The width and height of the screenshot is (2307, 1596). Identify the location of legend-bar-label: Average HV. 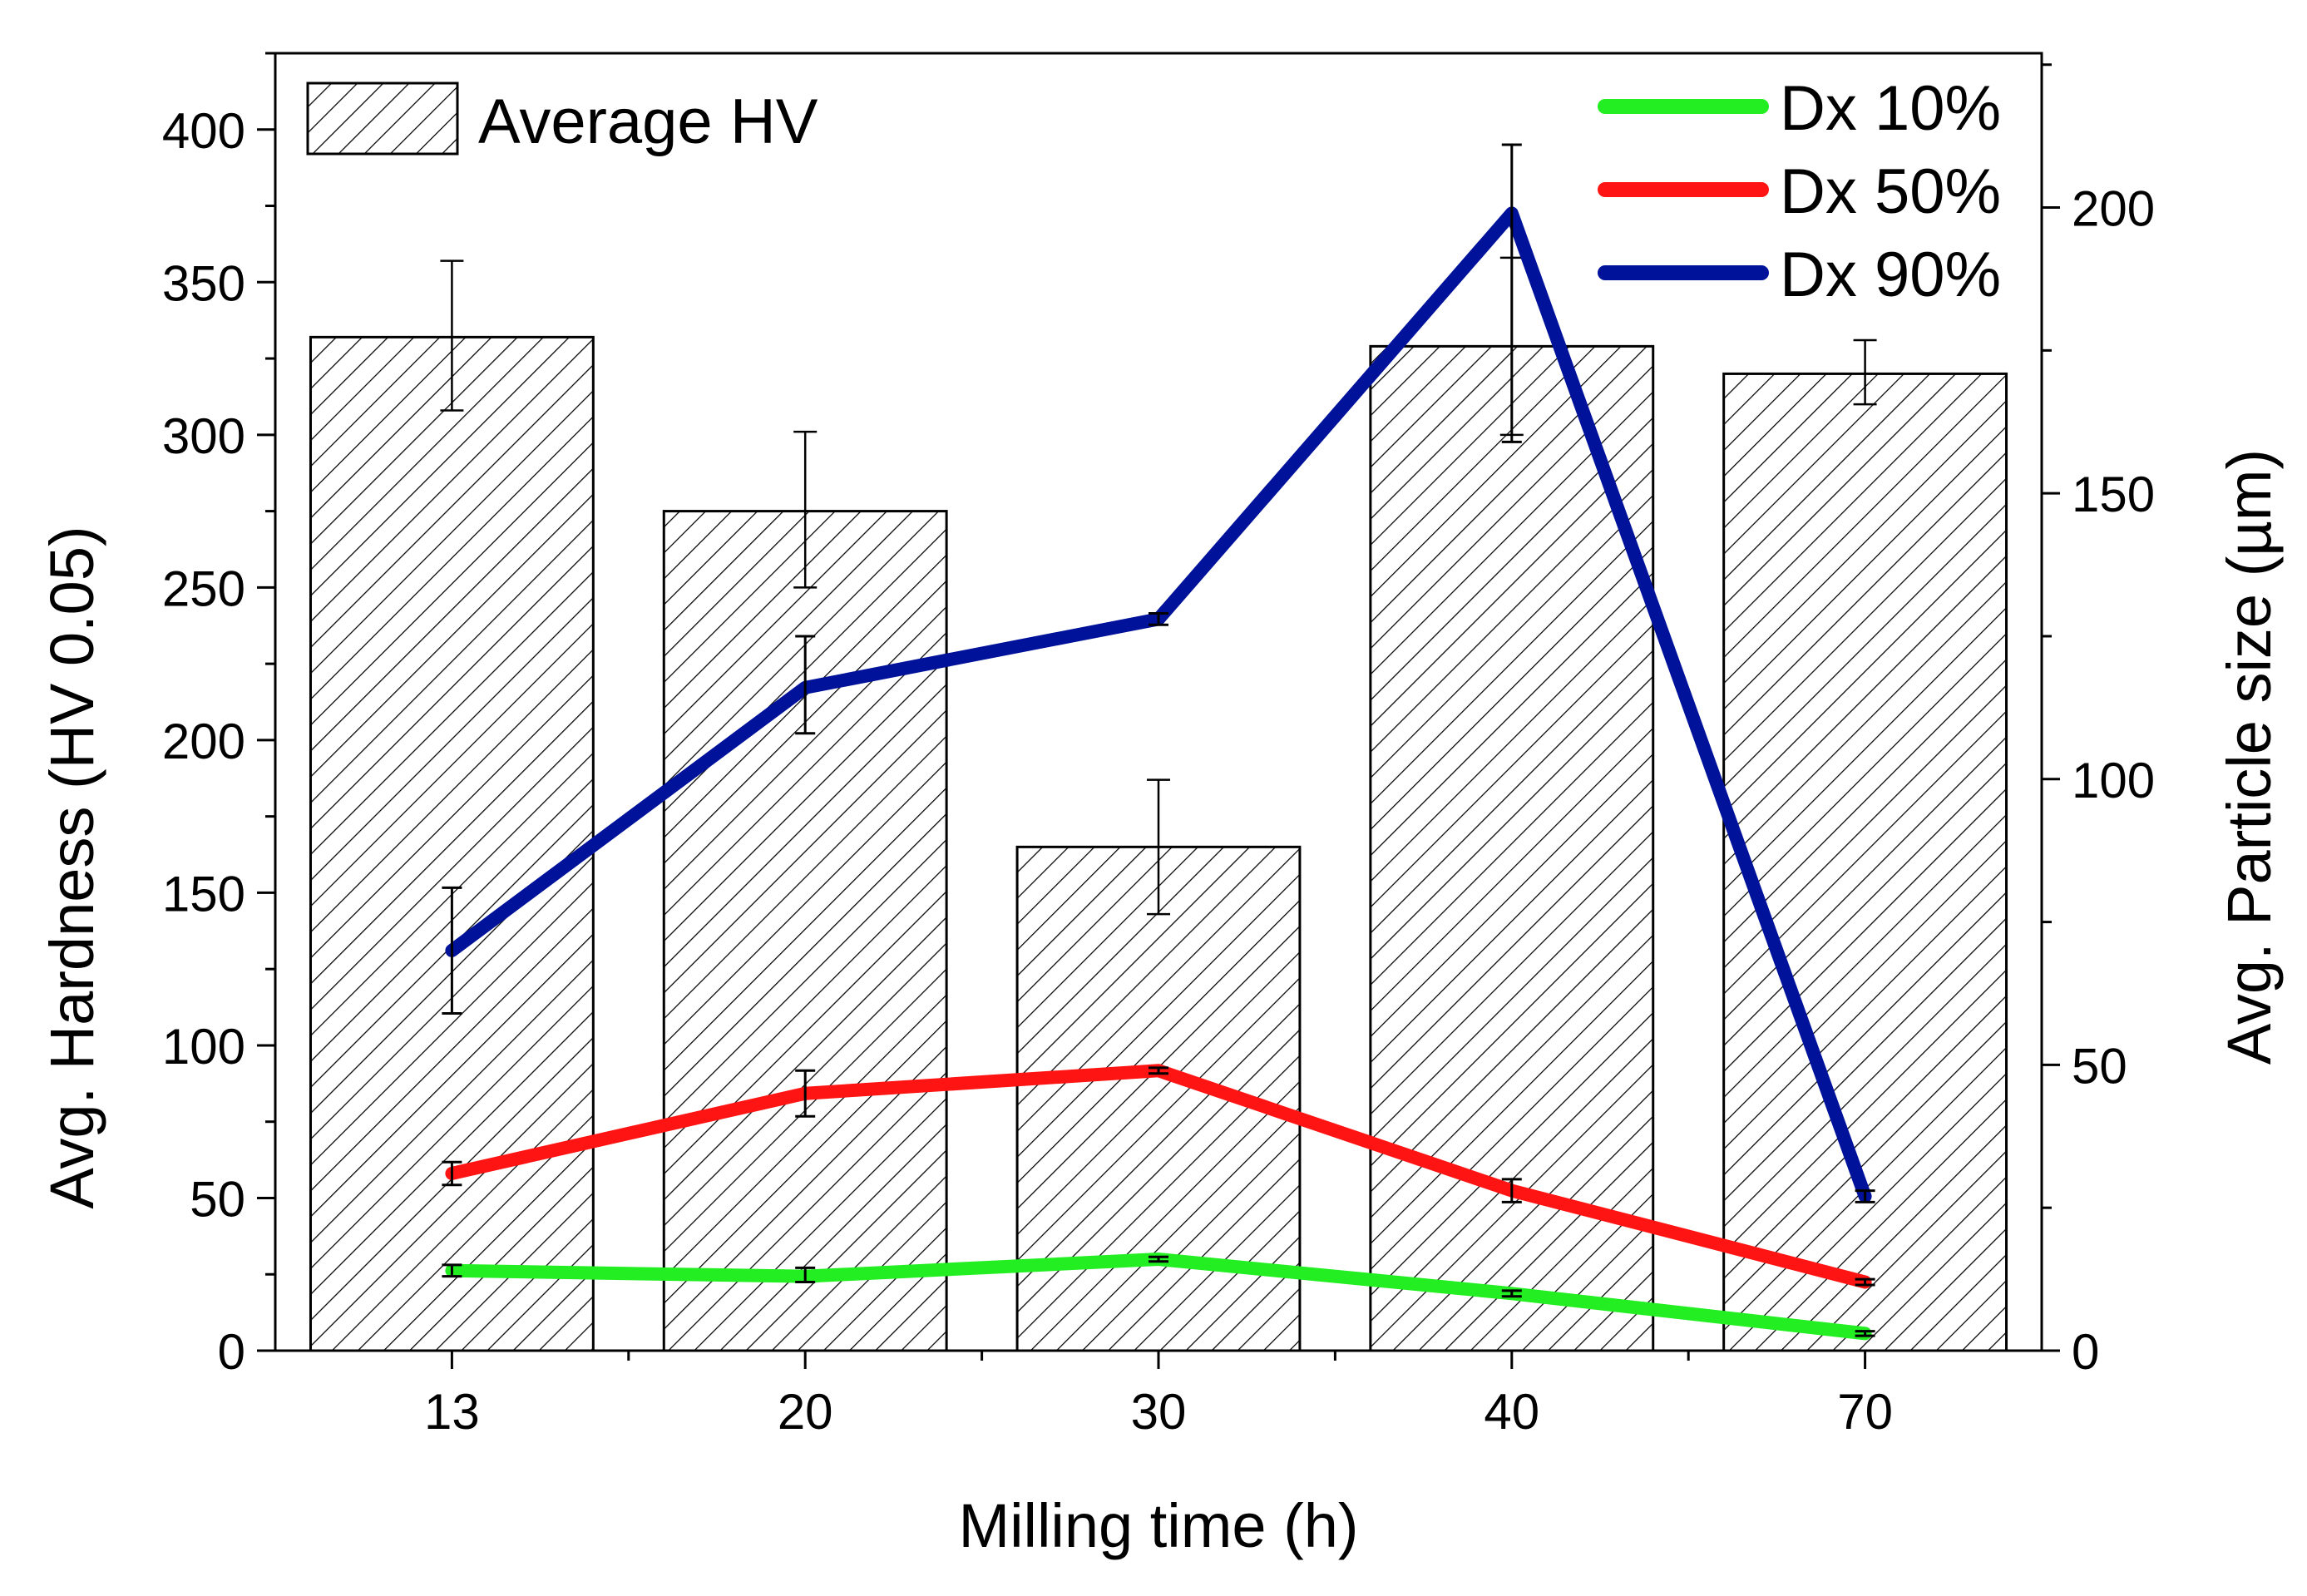
(648, 121).